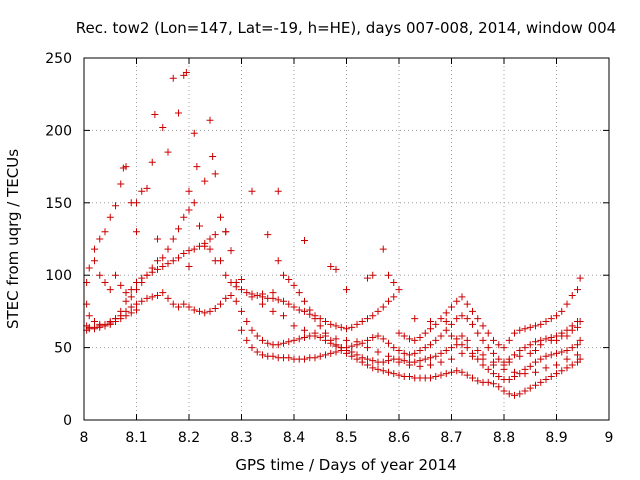 Image resolution: width=640 pixels, height=480 pixels. I want to click on x-tick-label: 9, so click(609, 438).